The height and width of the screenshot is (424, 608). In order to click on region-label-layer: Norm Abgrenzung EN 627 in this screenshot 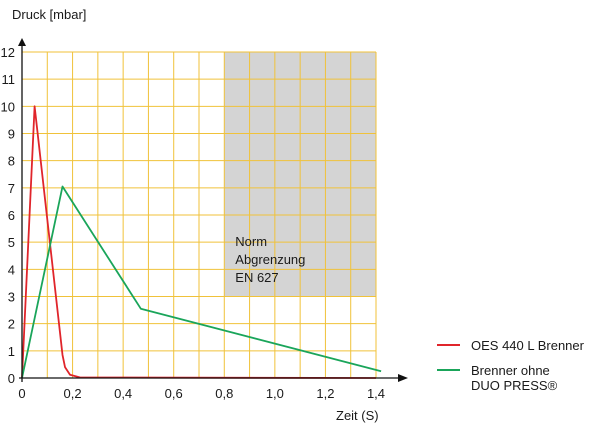, I will do `click(270, 259)`.